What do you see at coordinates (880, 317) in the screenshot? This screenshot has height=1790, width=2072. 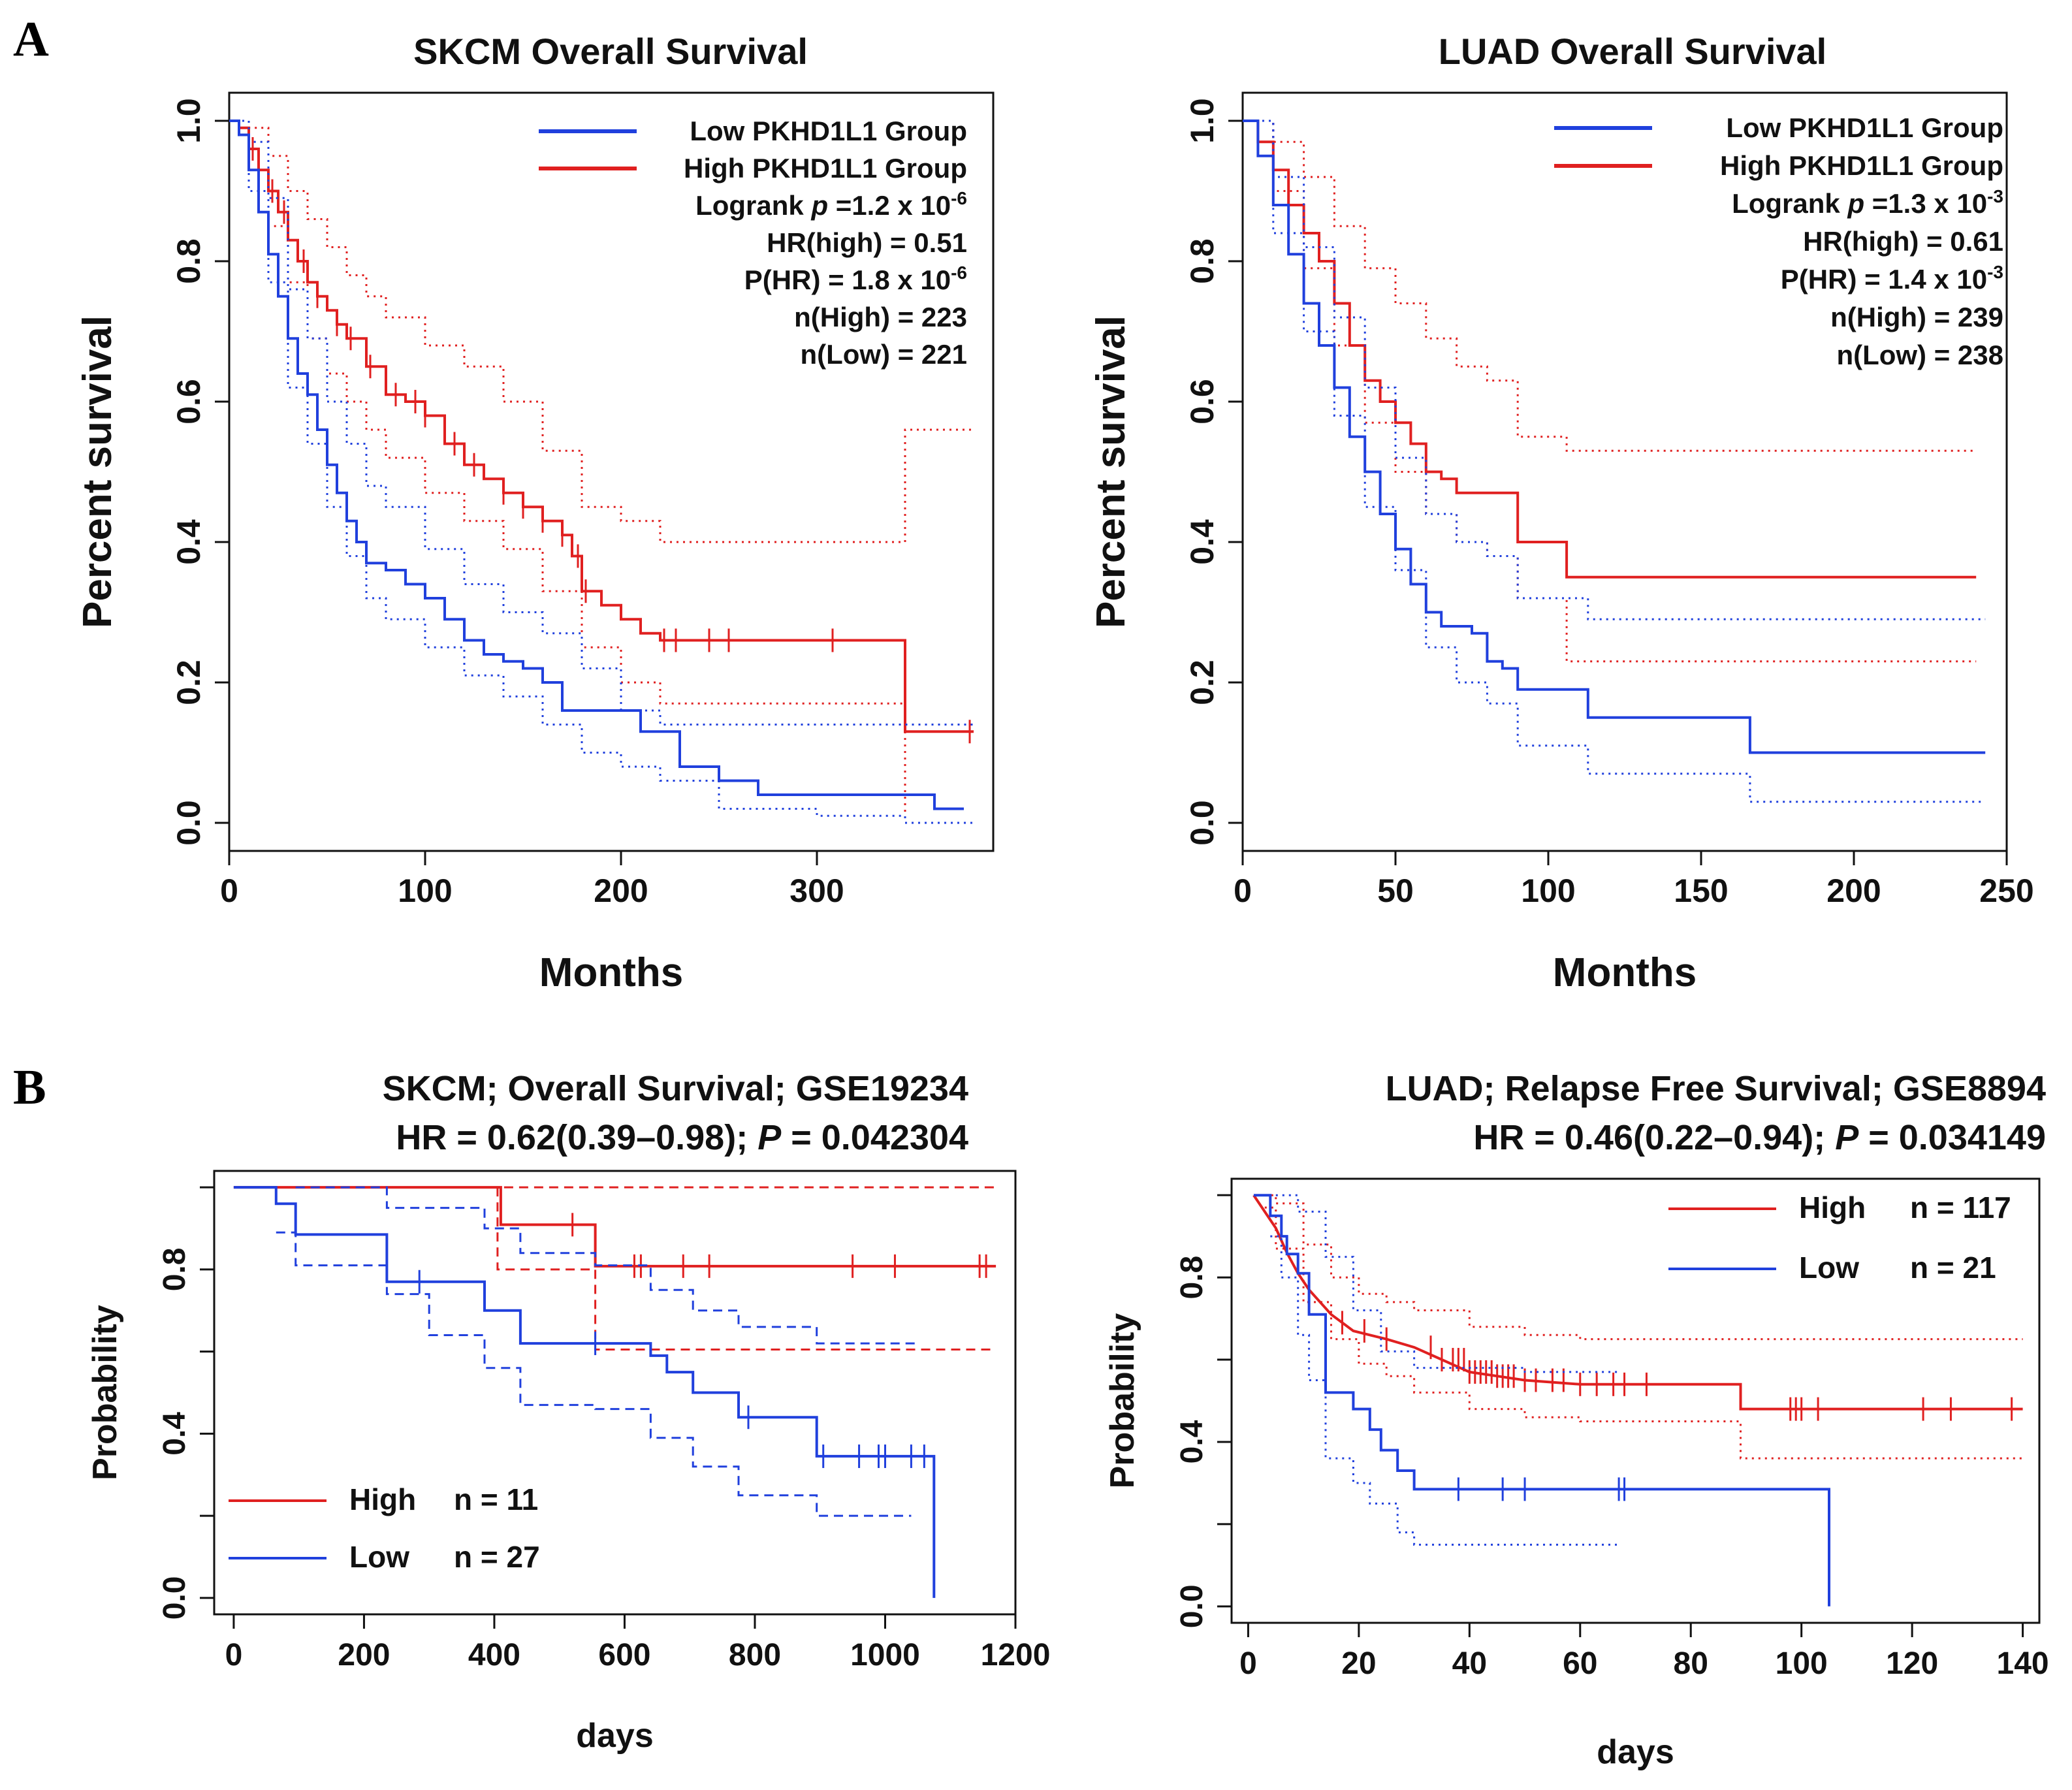 I see `stats-text: n(High) = 223` at bounding box center [880, 317].